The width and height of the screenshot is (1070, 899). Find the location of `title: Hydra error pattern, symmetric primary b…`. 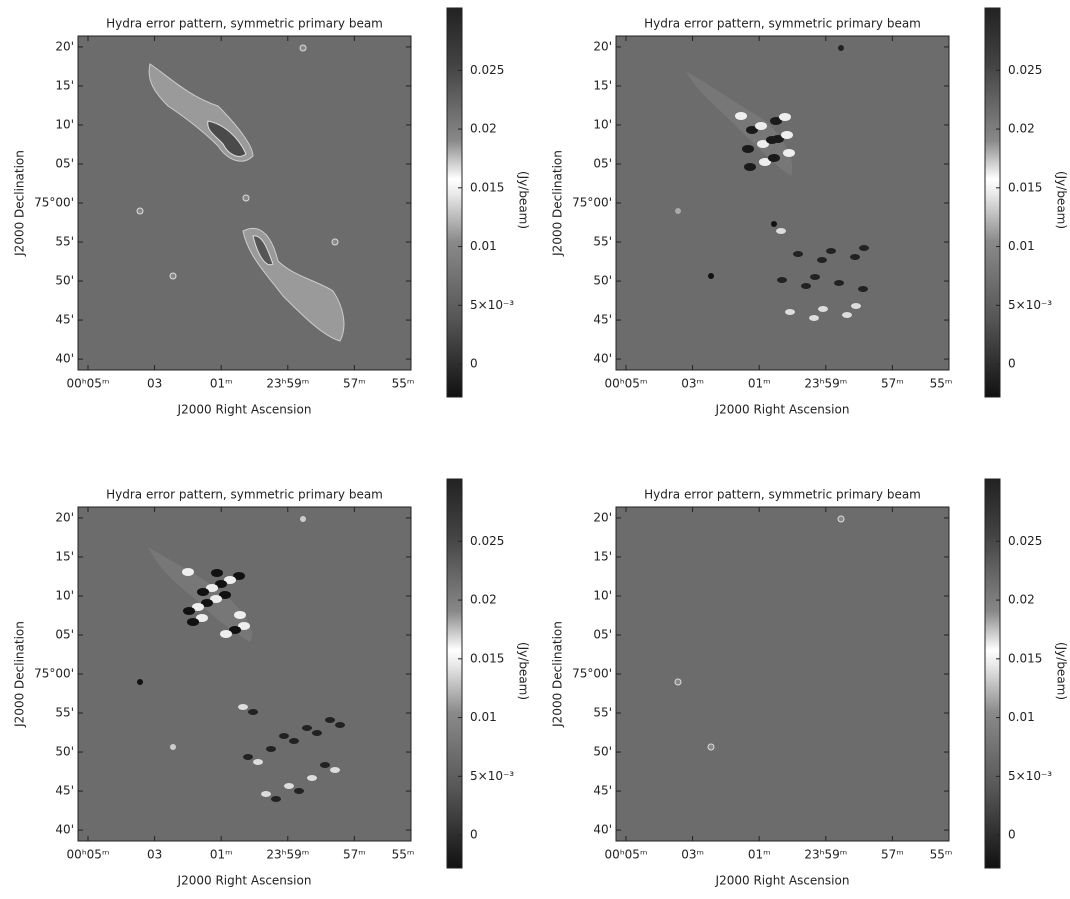

title: Hydra error pattern, symmetric primary b… is located at coordinates (244, 495).